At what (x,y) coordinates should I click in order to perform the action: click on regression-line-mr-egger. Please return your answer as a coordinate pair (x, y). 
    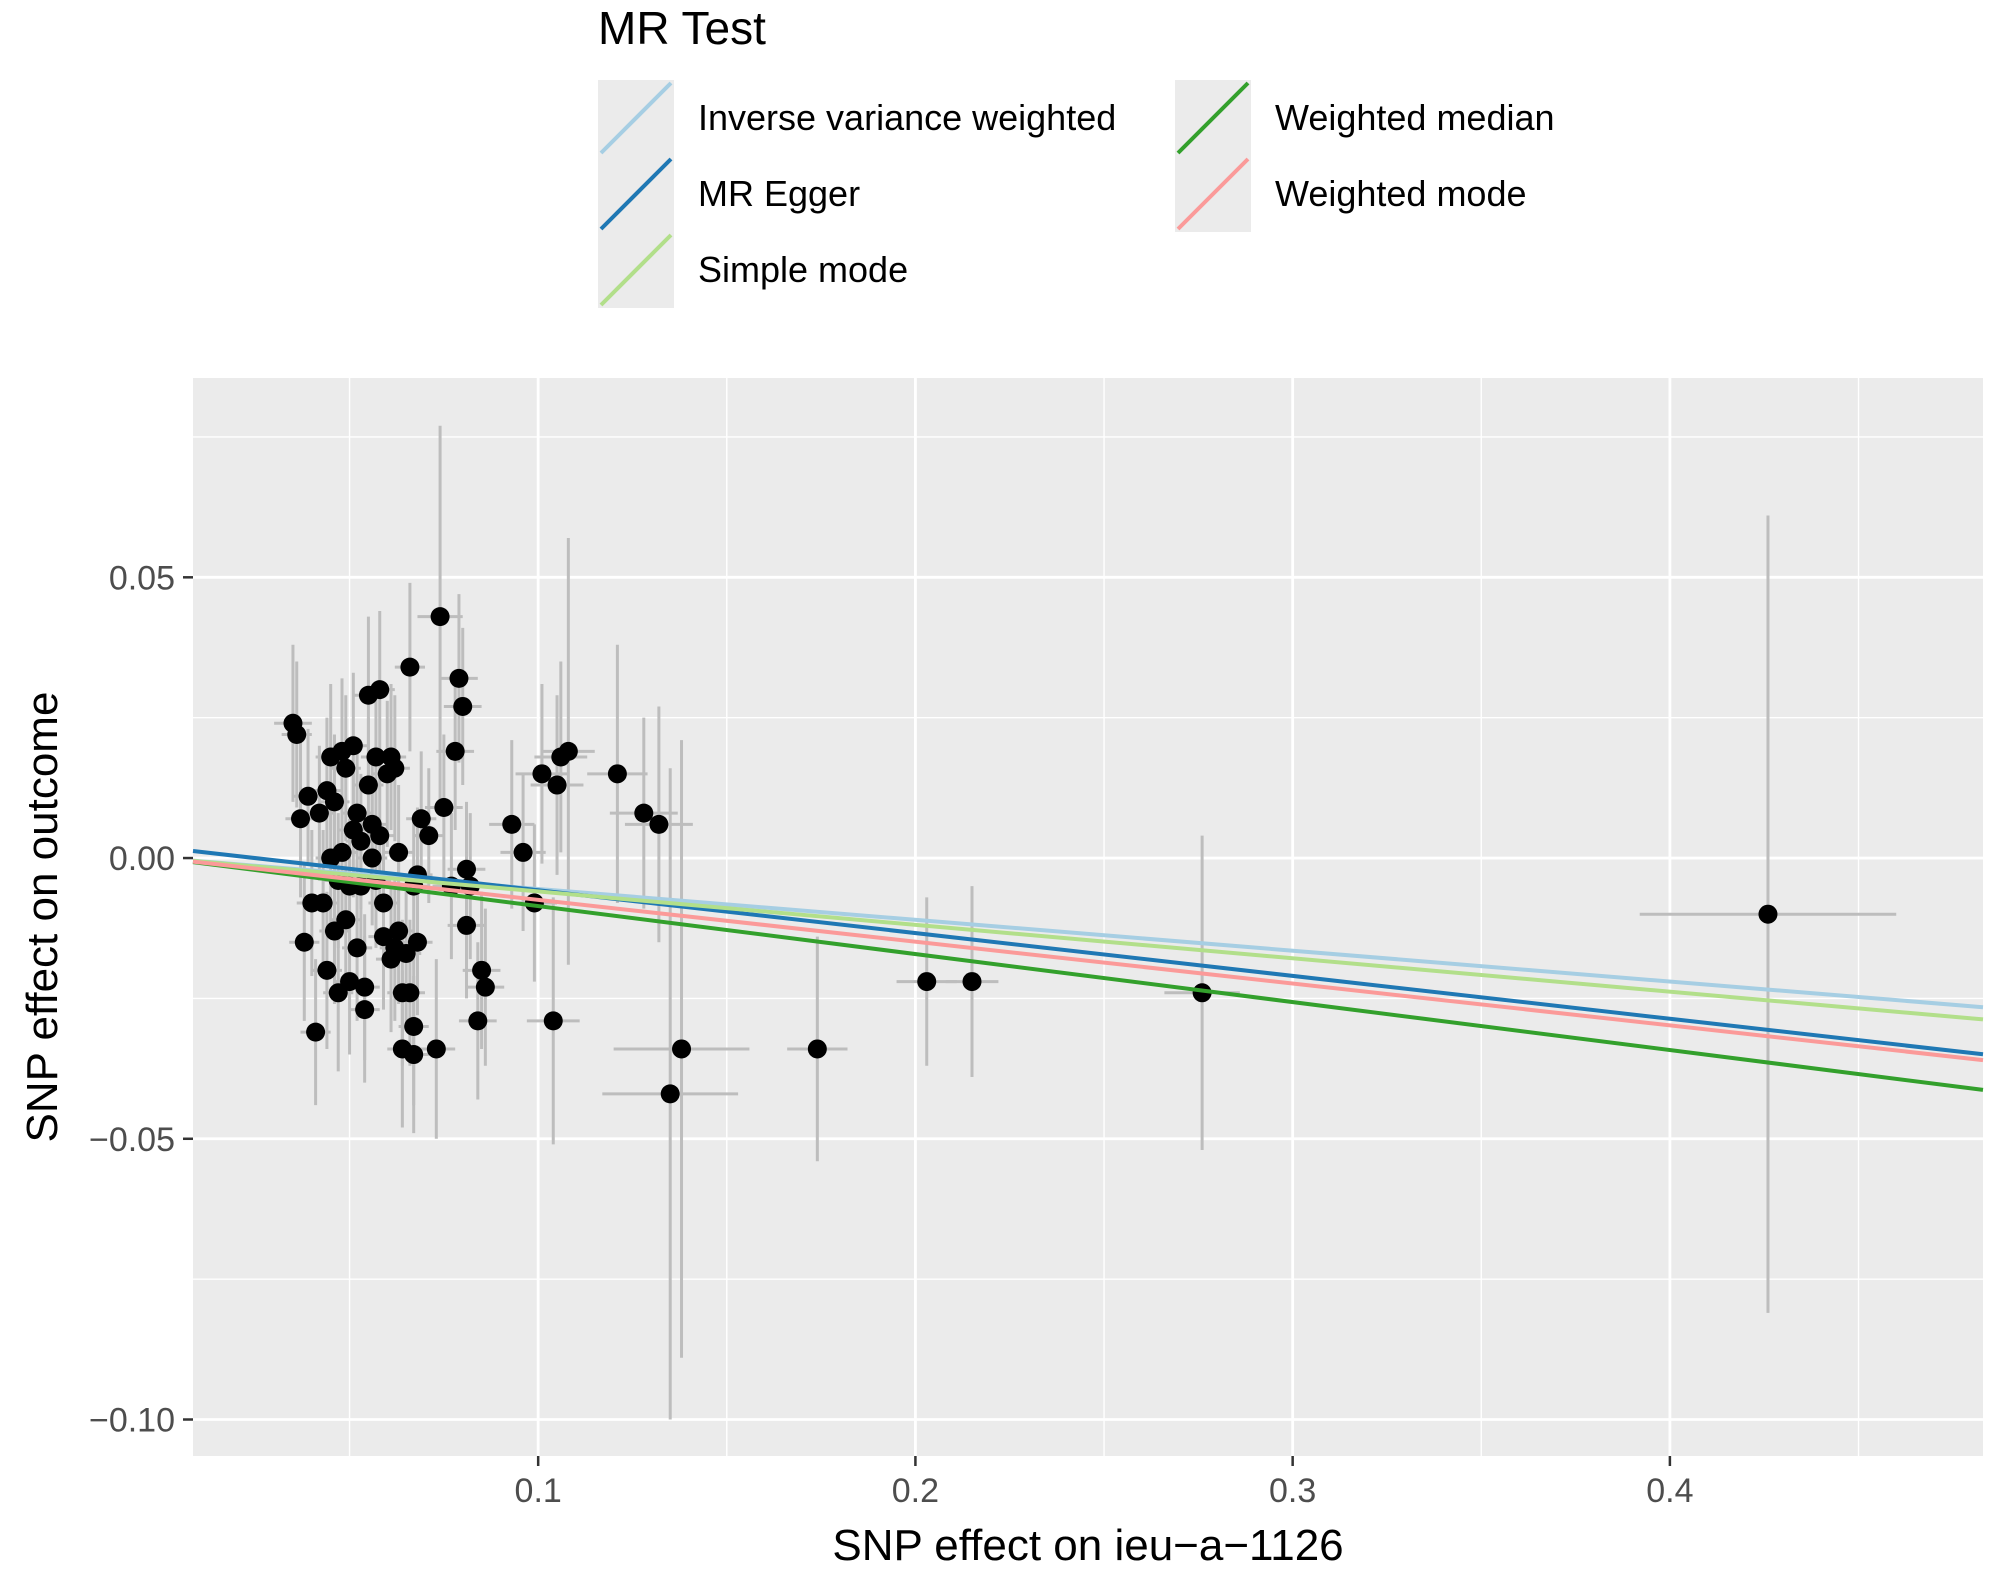
    Looking at the image, I should click on (1088, 953).